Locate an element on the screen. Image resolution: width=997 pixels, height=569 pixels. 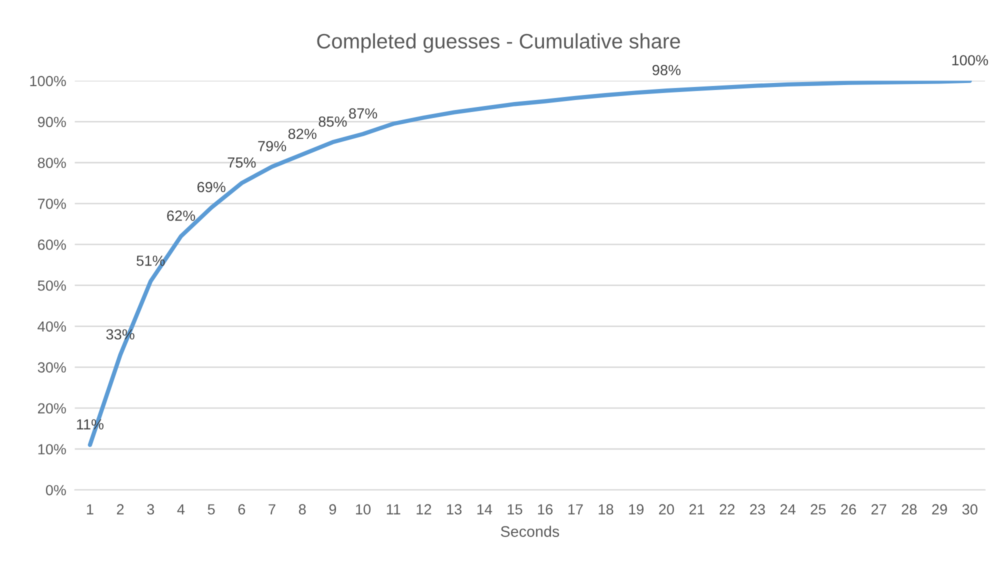
x-tick-label: 29 is located at coordinates (939, 509).